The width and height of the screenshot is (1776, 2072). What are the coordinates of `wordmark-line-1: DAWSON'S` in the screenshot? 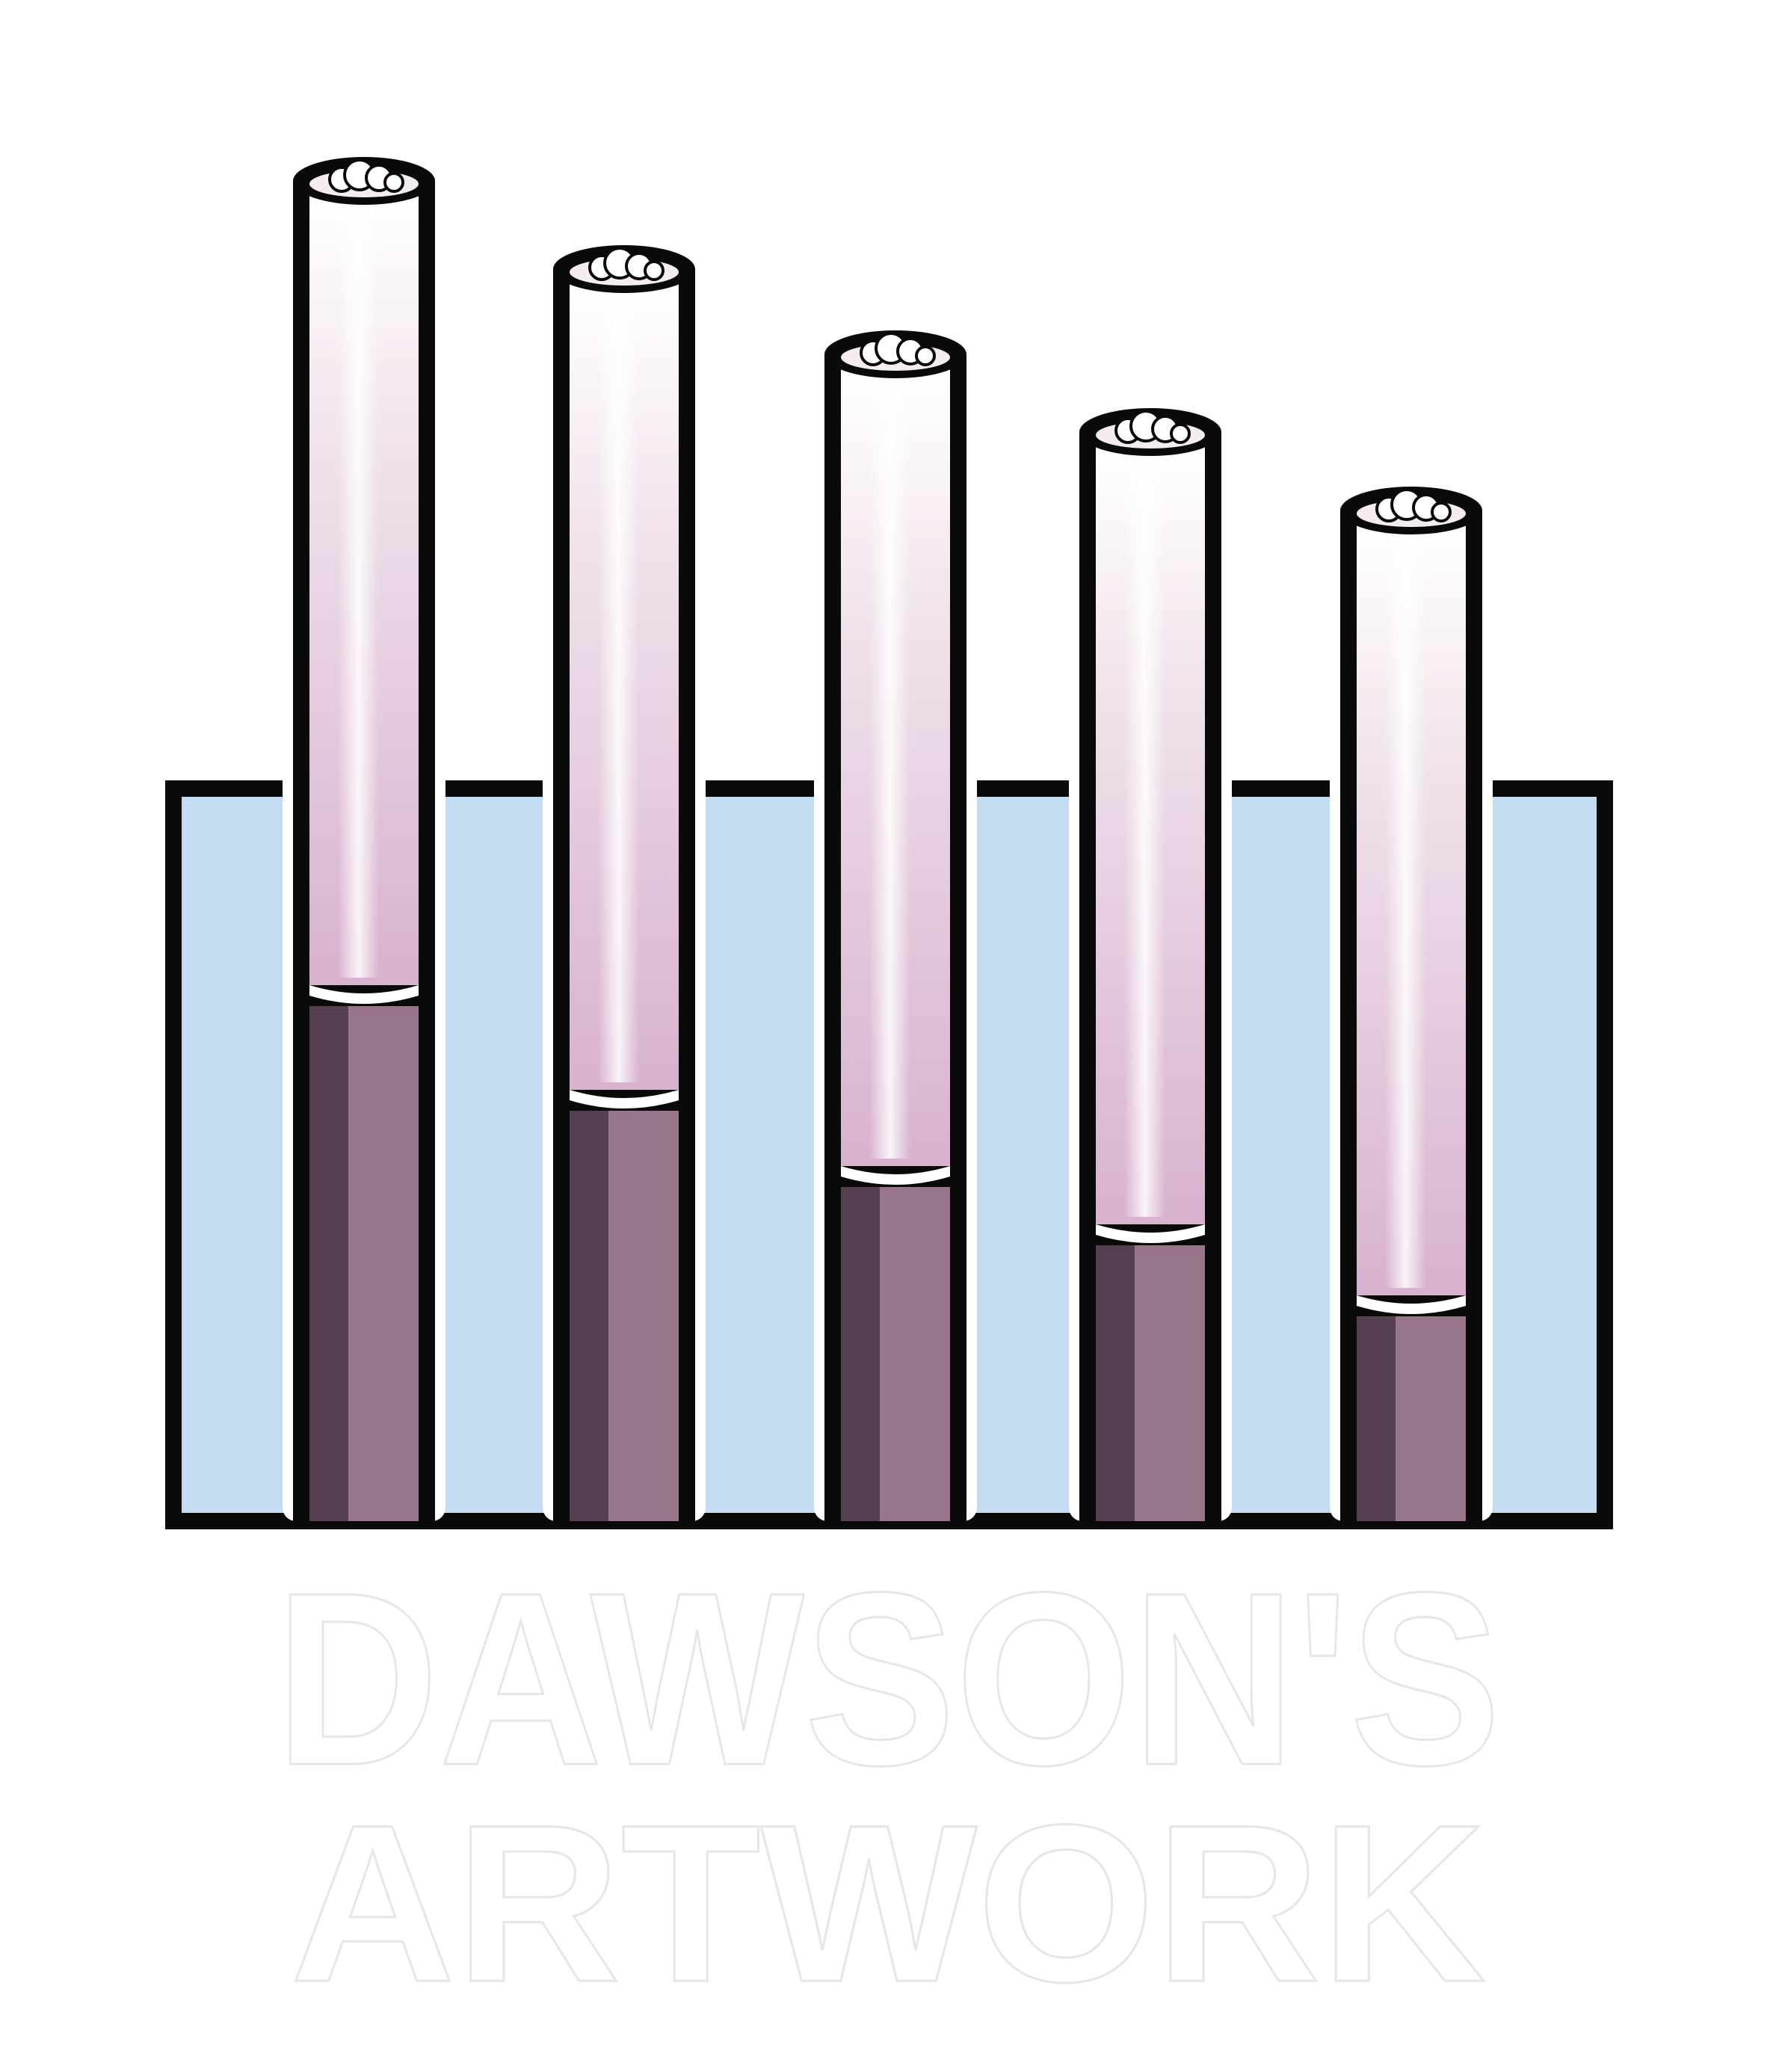 It's located at (888, 1678).